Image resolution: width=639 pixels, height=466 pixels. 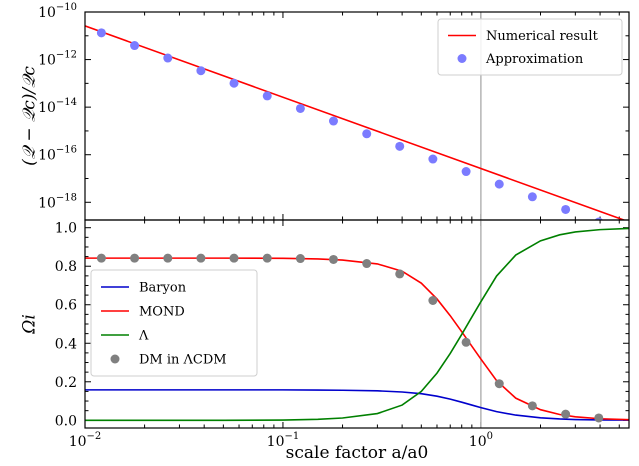 What do you see at coordinates (143, 336) in the screenshot?
I see `legend-label: Λ` at bounding box center [143, 336].